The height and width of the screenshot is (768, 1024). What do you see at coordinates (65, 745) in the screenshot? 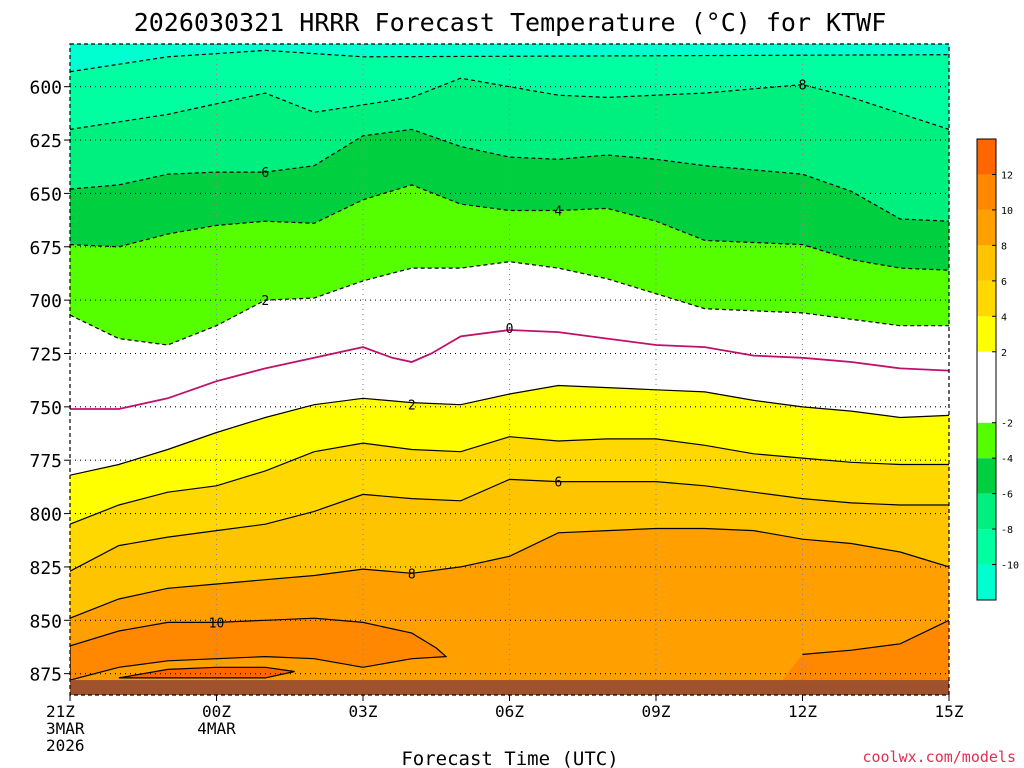
I see `x-tick-label-0-2: 2026` at bounding box center [65, 745].